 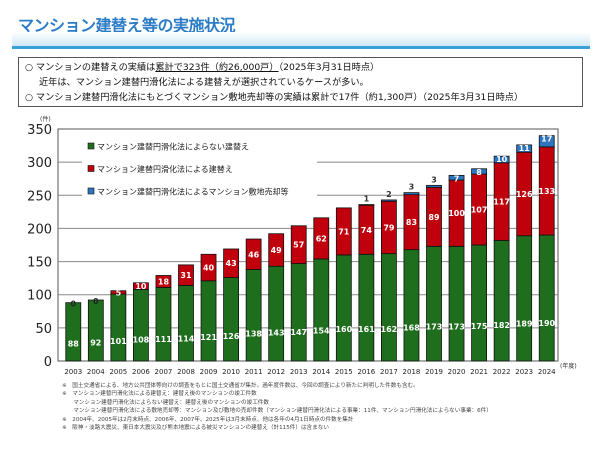 What do you see at coordinates (253, 334) in the screenshot?
I see `data-label: 138` at bounding box center [253, 334].